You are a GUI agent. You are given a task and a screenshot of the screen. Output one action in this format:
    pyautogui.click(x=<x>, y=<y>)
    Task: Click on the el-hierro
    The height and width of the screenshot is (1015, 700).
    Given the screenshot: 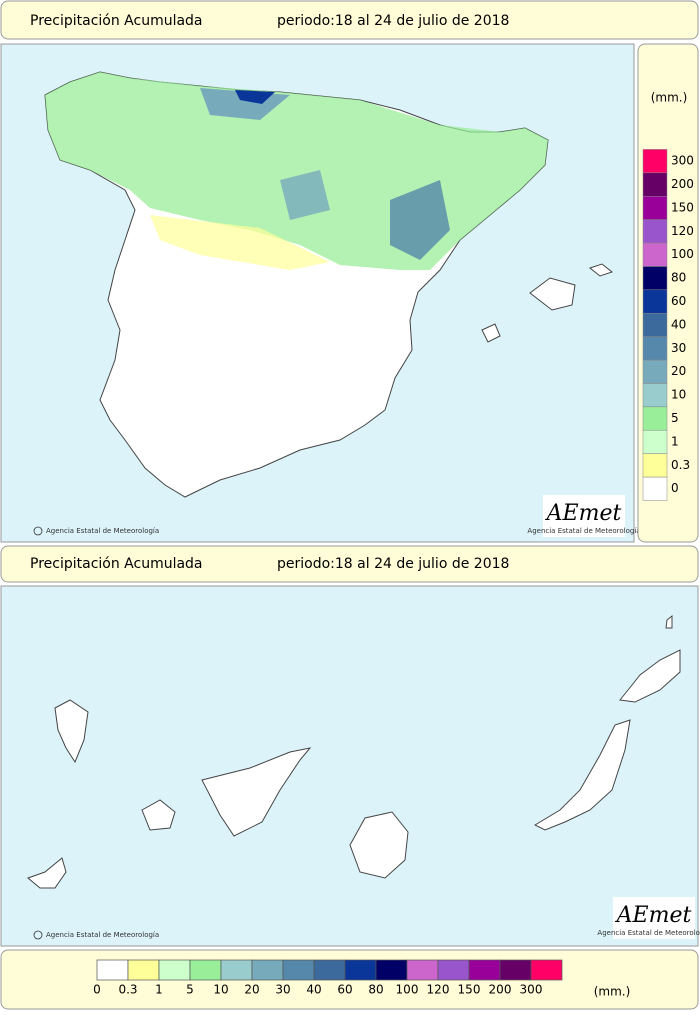 What is the action you would take?
    pyautogui.click(x=47, y=873)
    